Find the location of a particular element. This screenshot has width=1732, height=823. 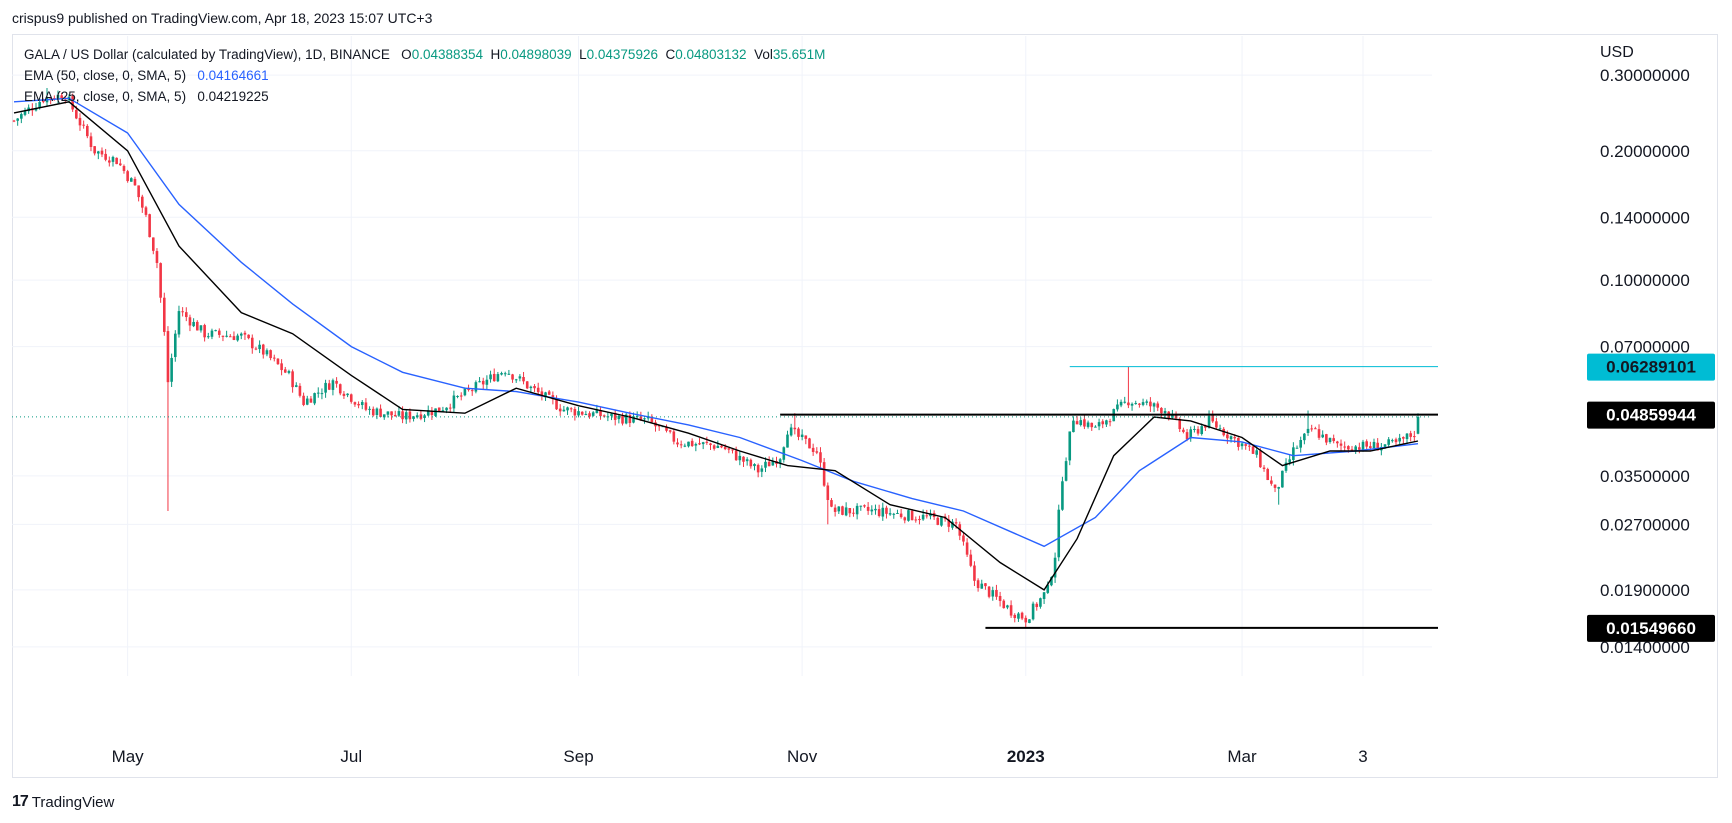

y-tick-label: 0.03500000 is located at coordinates (1645, 476).